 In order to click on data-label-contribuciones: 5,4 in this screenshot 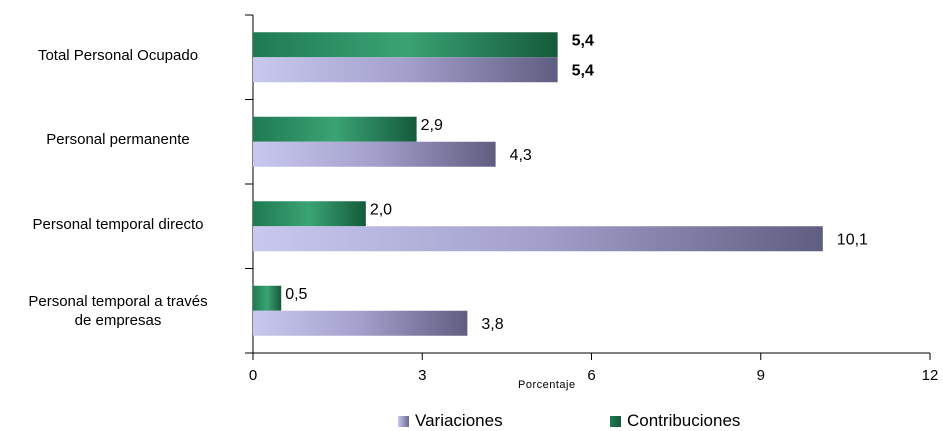, I will do `click(583, 40)`.